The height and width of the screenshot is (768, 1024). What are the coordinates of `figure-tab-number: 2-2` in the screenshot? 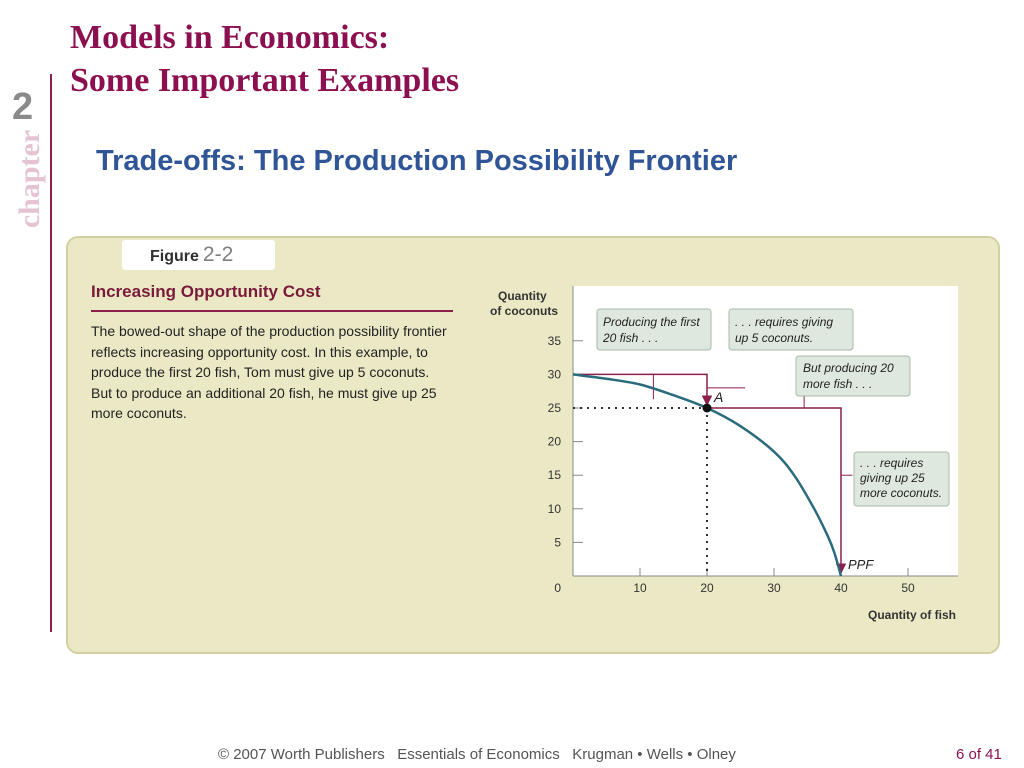 It's located at (218, 254).